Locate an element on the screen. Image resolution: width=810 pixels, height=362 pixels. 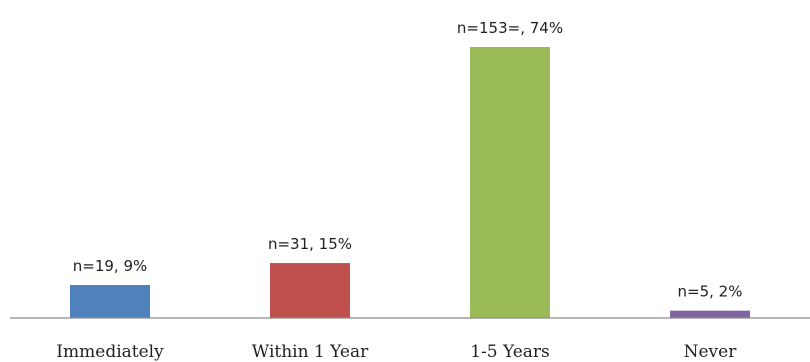
category-label: Within 1 Year is located at coordinates (310, 352).